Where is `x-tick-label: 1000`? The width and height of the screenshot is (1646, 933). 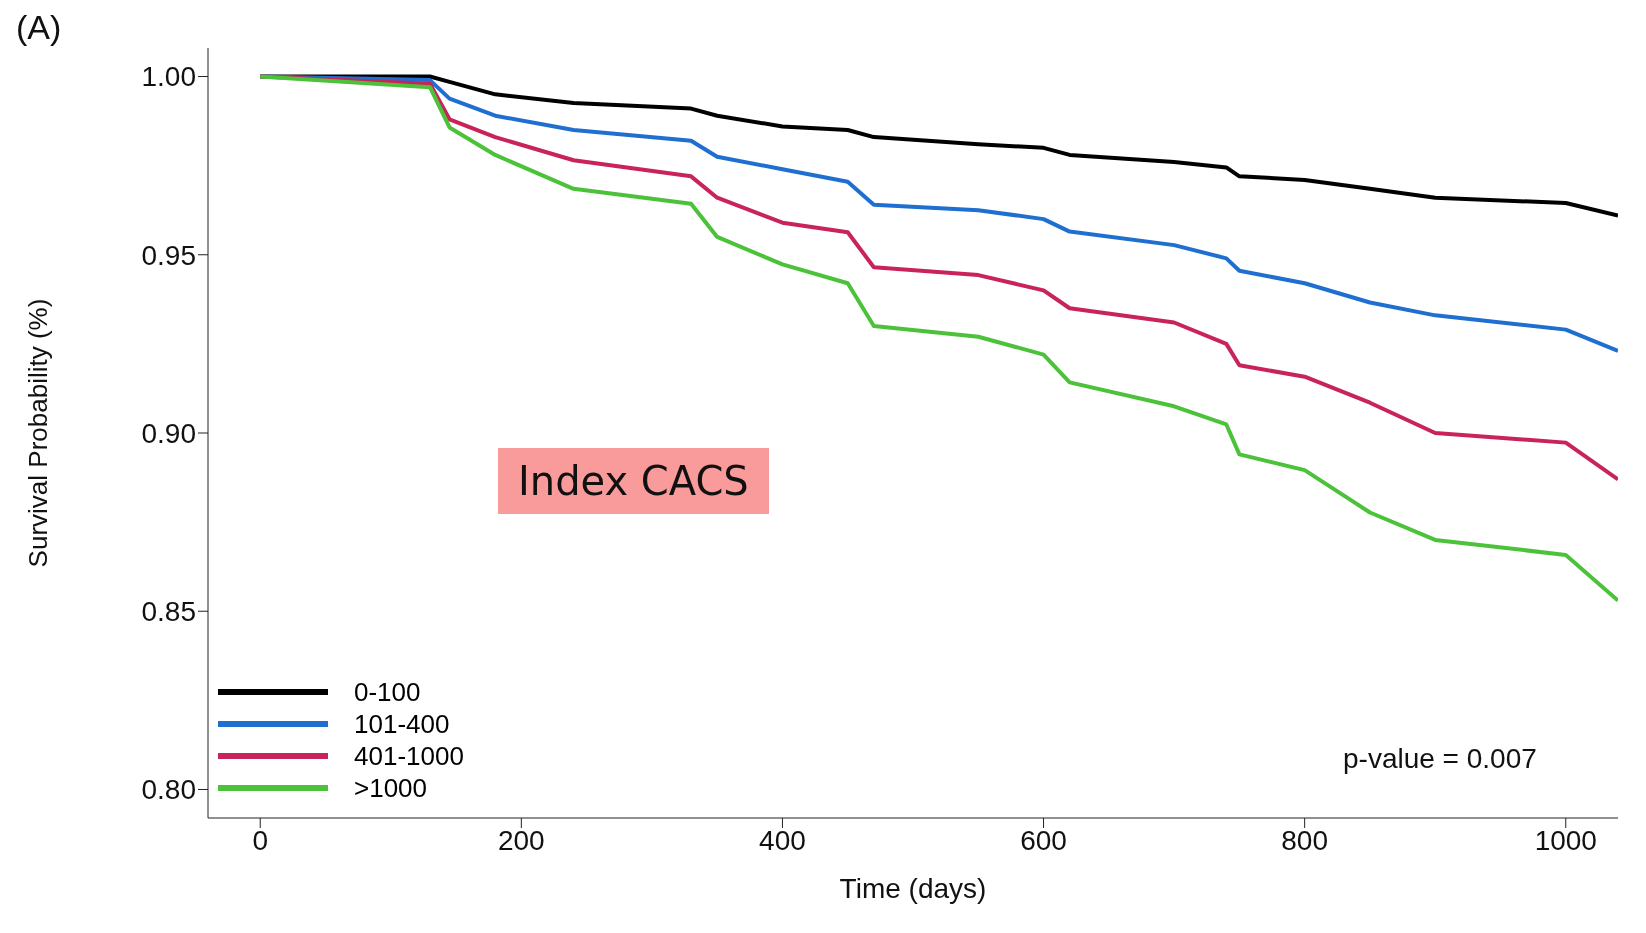 x-tick-label: 1000 is located at coordinates (1565, 840).